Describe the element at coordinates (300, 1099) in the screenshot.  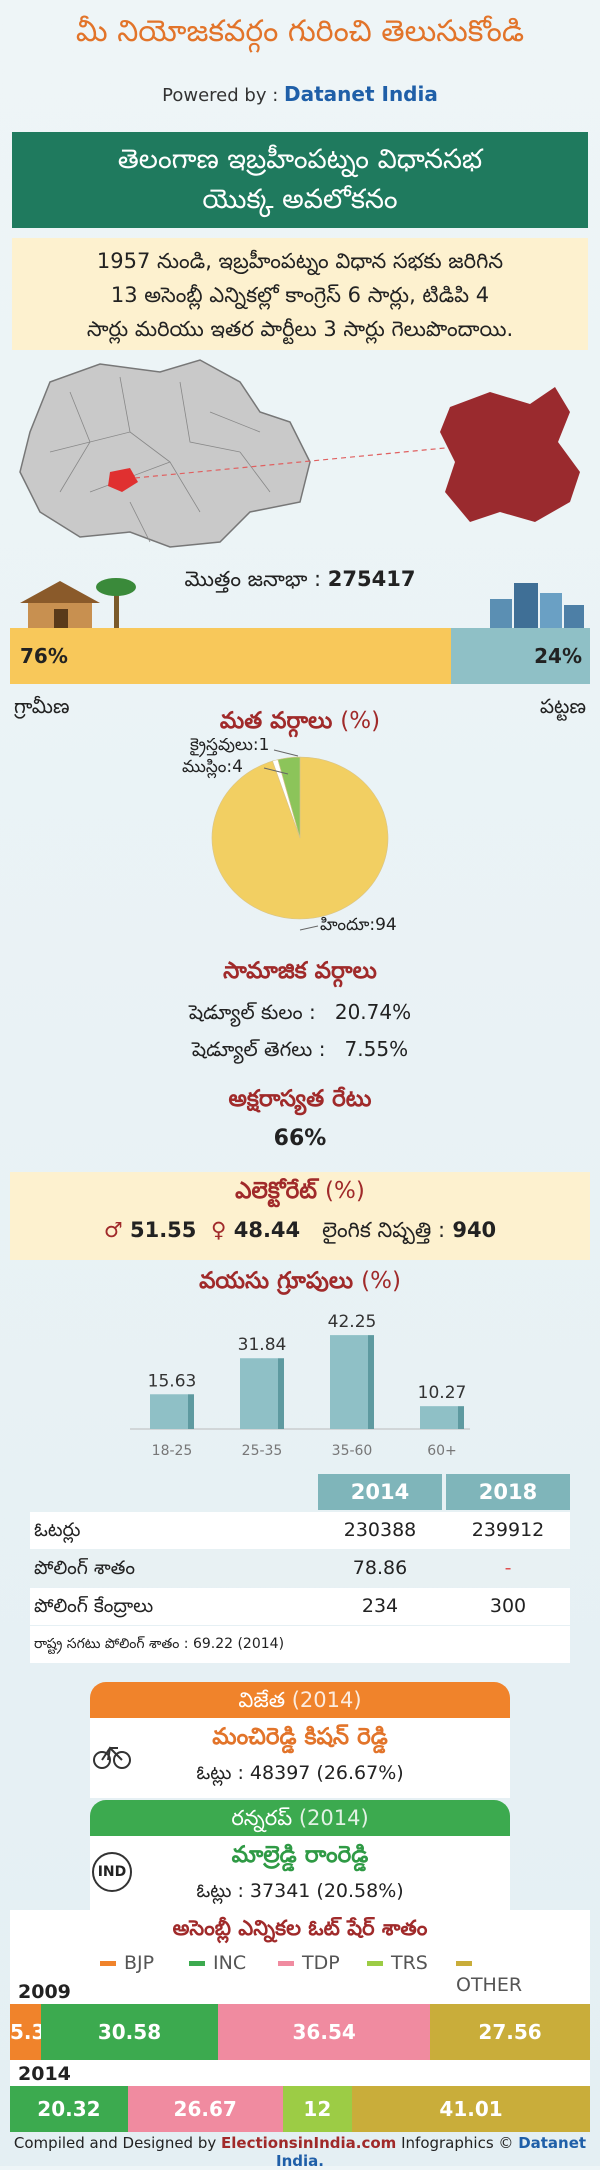
I see `literacy-title: అక్షరాస్యత రేటు` at that location.